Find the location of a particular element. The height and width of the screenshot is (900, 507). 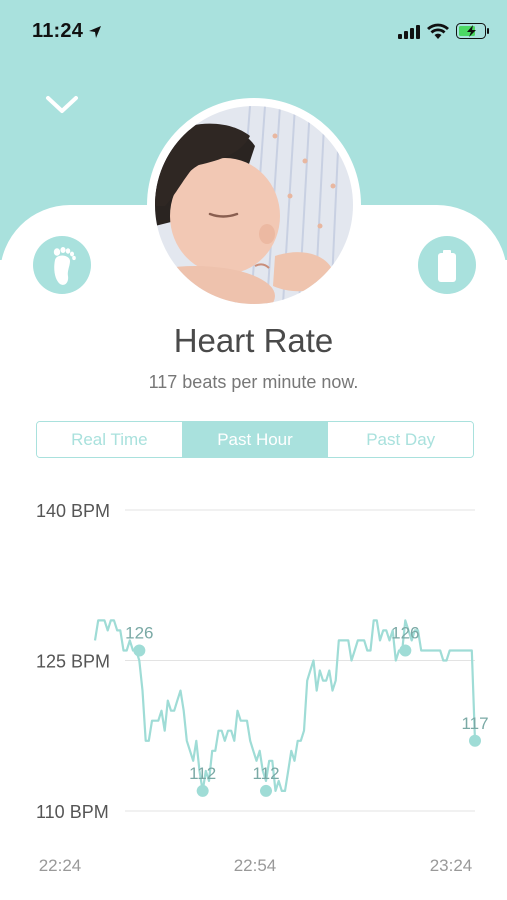

data-label: 117 is located at coordinates (474, 723).